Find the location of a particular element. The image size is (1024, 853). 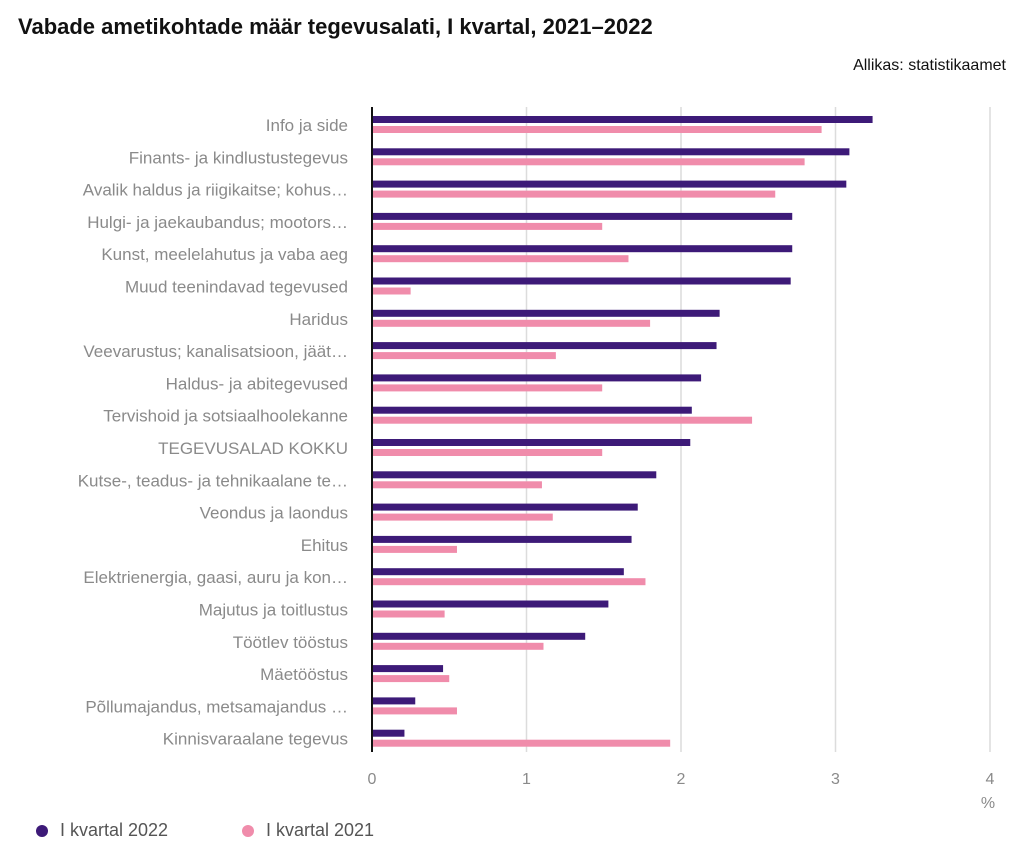

category-label: TEGEVUSALAD KOKKU is located at coordinates (253, 448).